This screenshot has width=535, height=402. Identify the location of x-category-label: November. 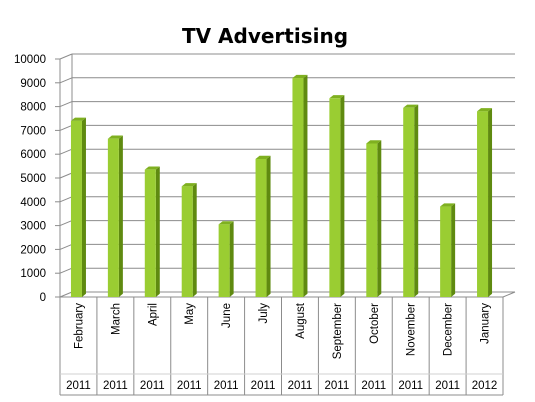
(412, 329).